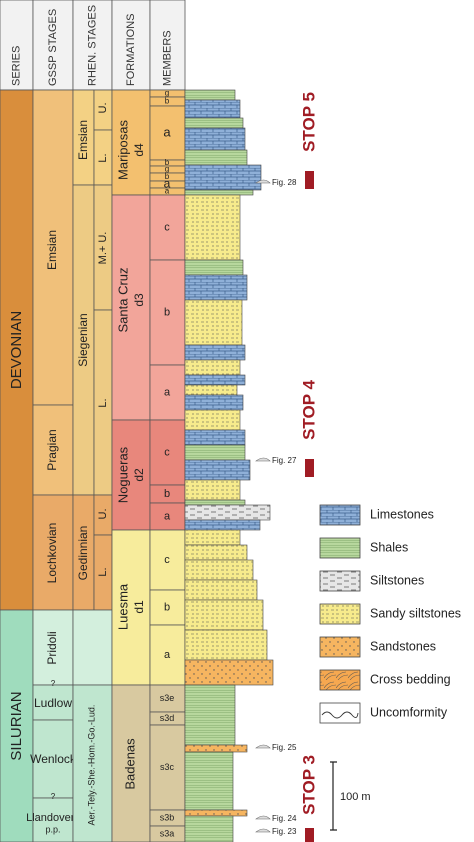 This screenshot has width=474, height=842. Describe the element at coordinates (284, 818) in the screenshot. I see `figure-ref: Fig. 24` at that location.